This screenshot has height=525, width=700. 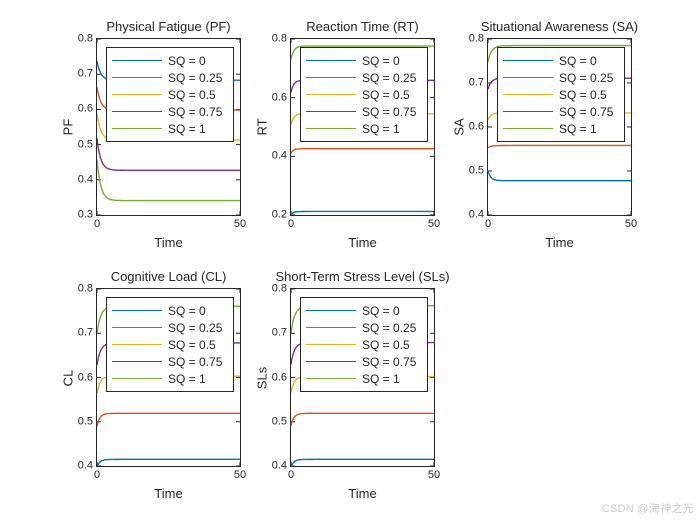 What do you see at coordinates (362, 26) in the screenshot?
I see `subplot-title: Reaction Time (RT)` at bounding box center [362, 26].